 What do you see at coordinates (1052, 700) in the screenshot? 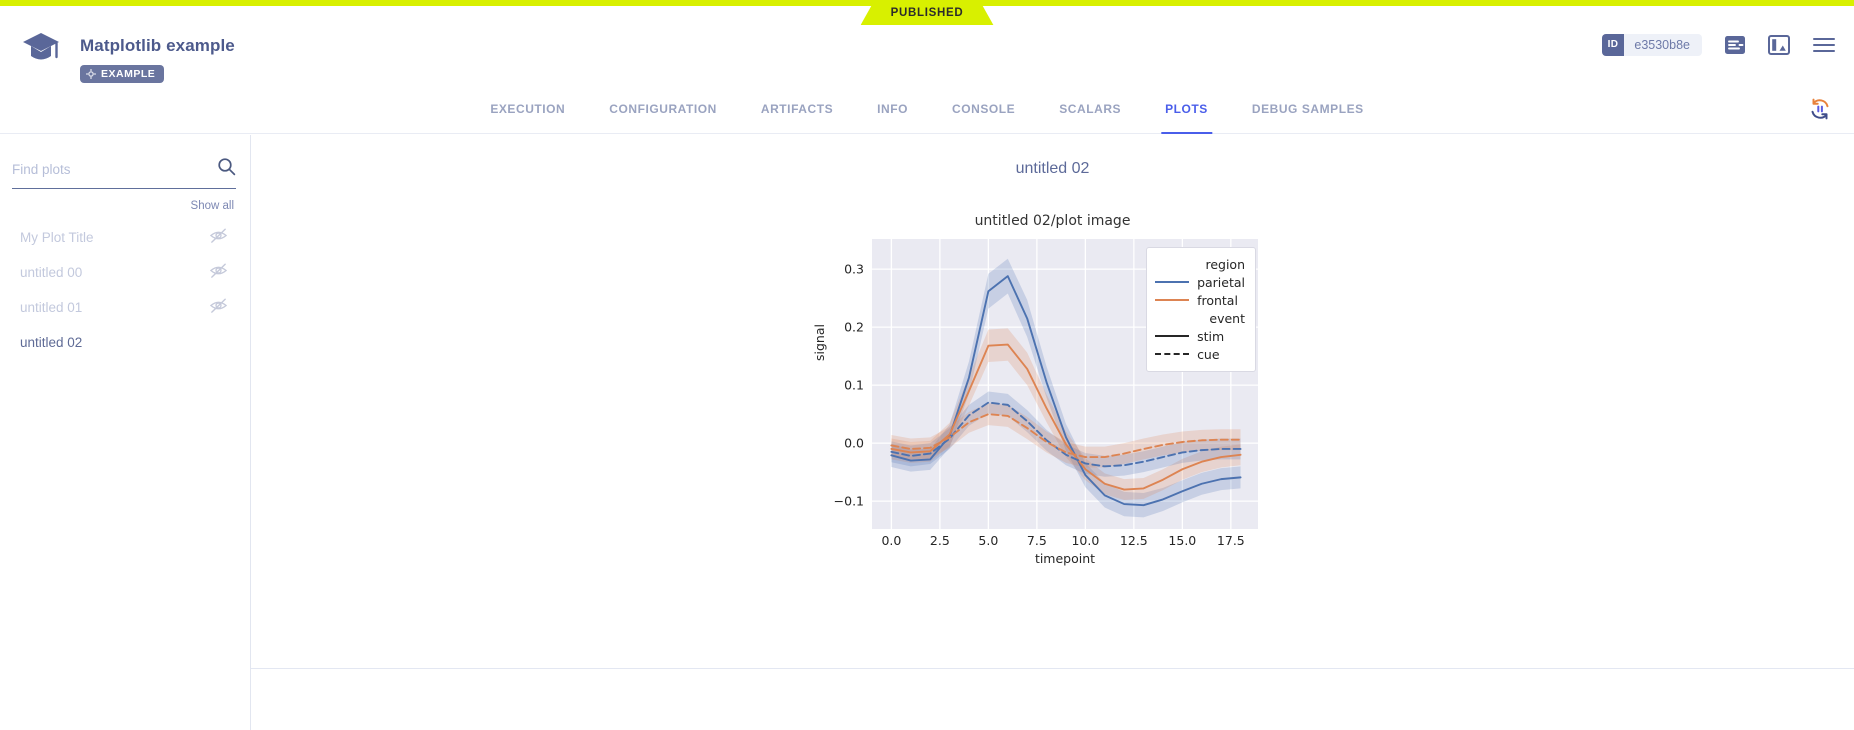
I see `next-plot-card` at bounding box center [1052, 700].